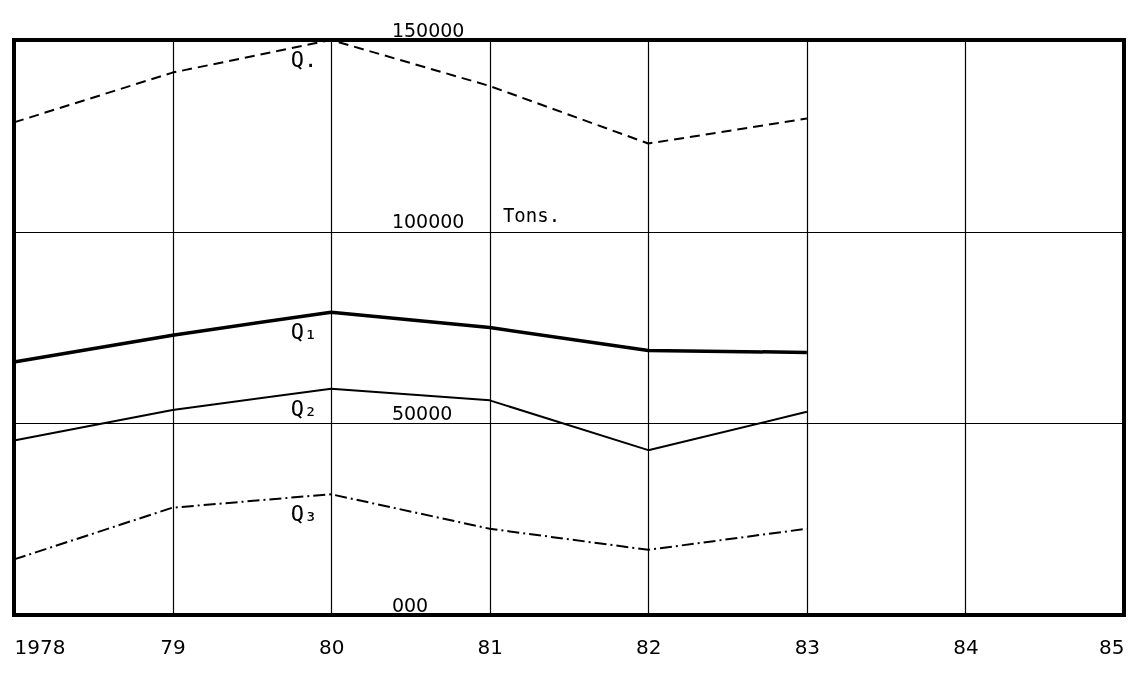 The image size is (1145, 687). What do you see at coordinates (331, 646) in the screenshot?
I see `x-tick-label: 80` at bounding box center [331, 646].